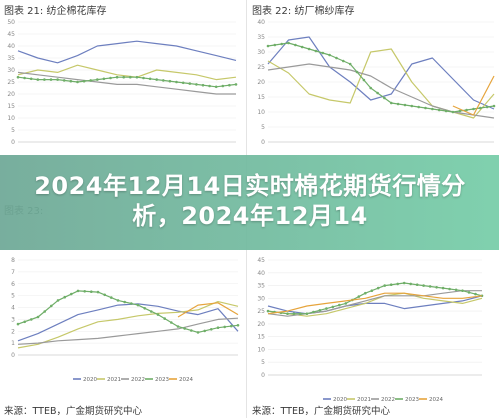 The image size is (499, 418). I want to click on y-tick-label: 15, so click(261, 337).